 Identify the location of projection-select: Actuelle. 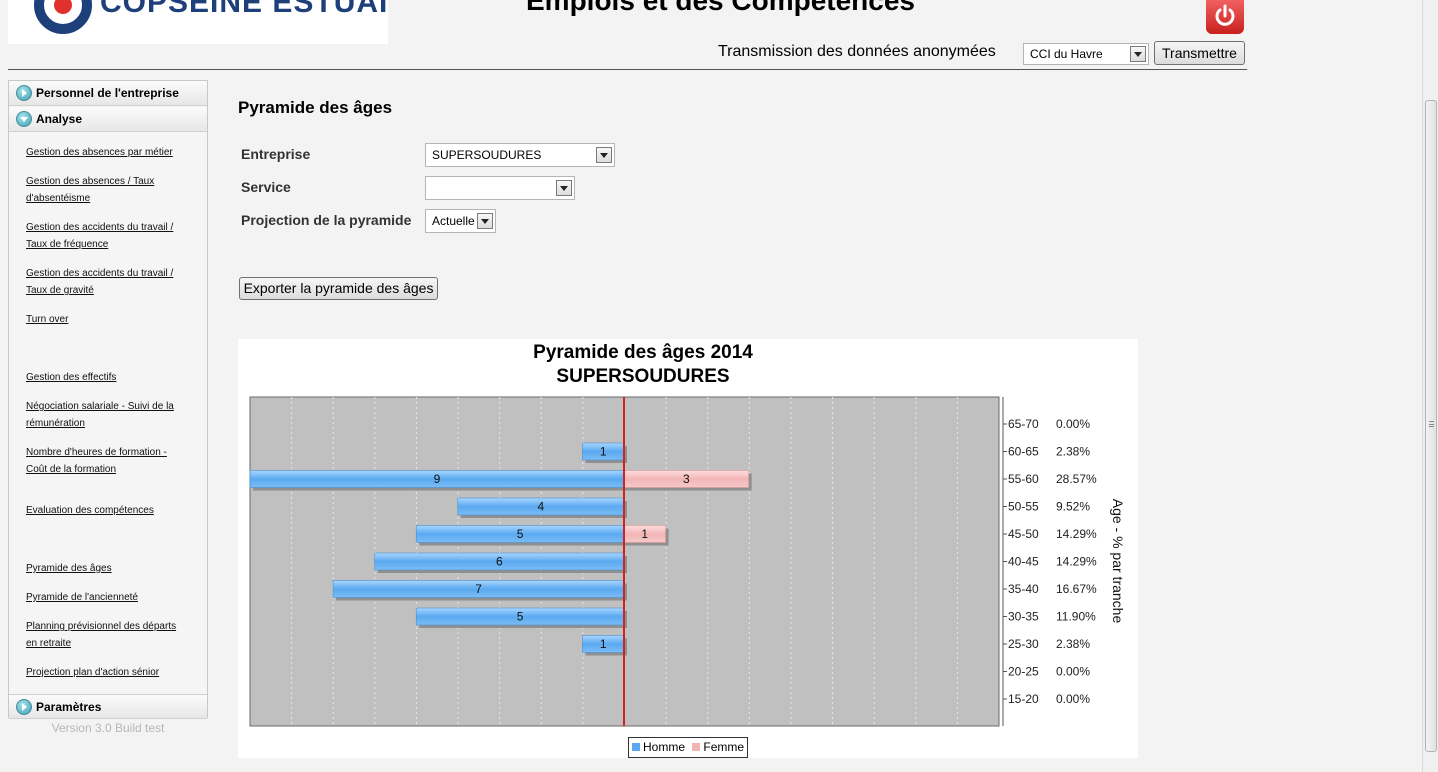
(460, 221).